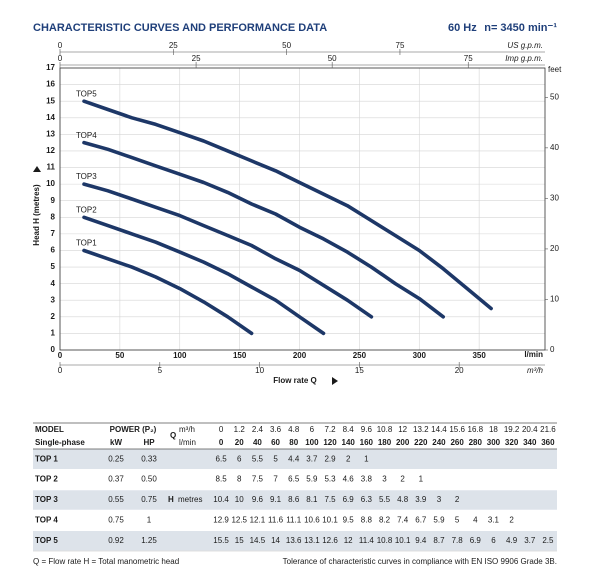 The image size is (591, 578). I want to click on model-name: TOP 1, so click(46, 458).